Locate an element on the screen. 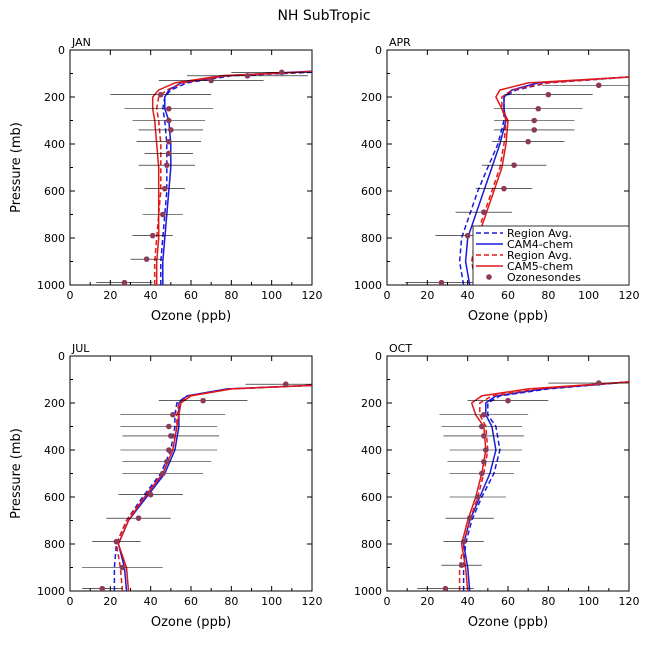  legend-label: CAM5-chem is located at coordinates (540, 266).